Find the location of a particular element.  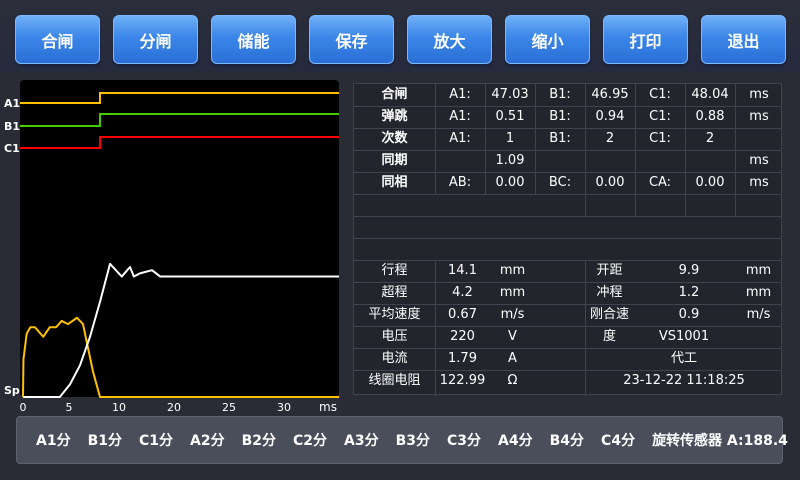

param-cell: 行程 is located at coordinates (394, 270).